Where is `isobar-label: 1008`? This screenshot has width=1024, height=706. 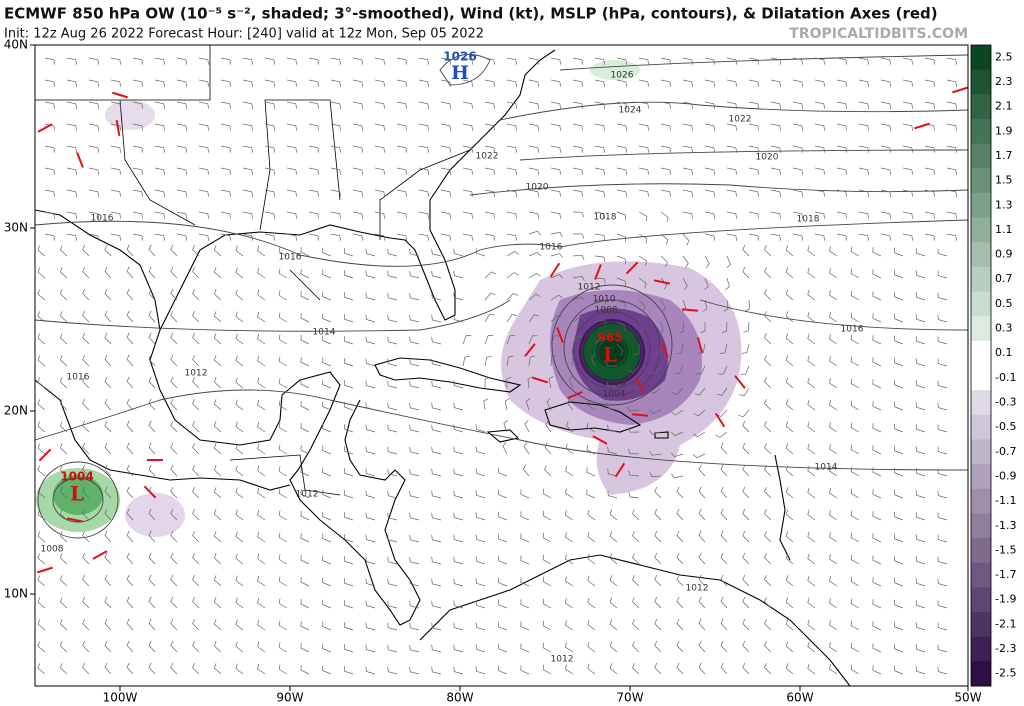
isobar-label: 1008 is located at coordinates (606, 311).